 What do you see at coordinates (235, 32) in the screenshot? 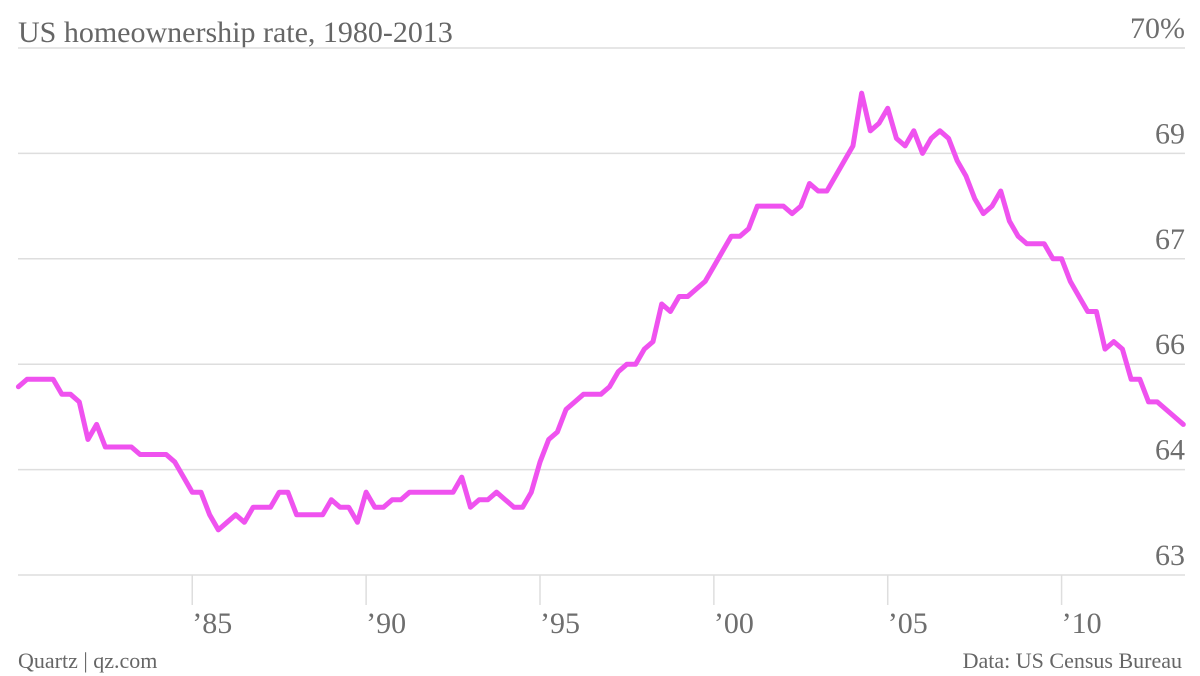
I see `chart-title: US homeownership rate, 1980-2013` at bounding box center [235, 32].